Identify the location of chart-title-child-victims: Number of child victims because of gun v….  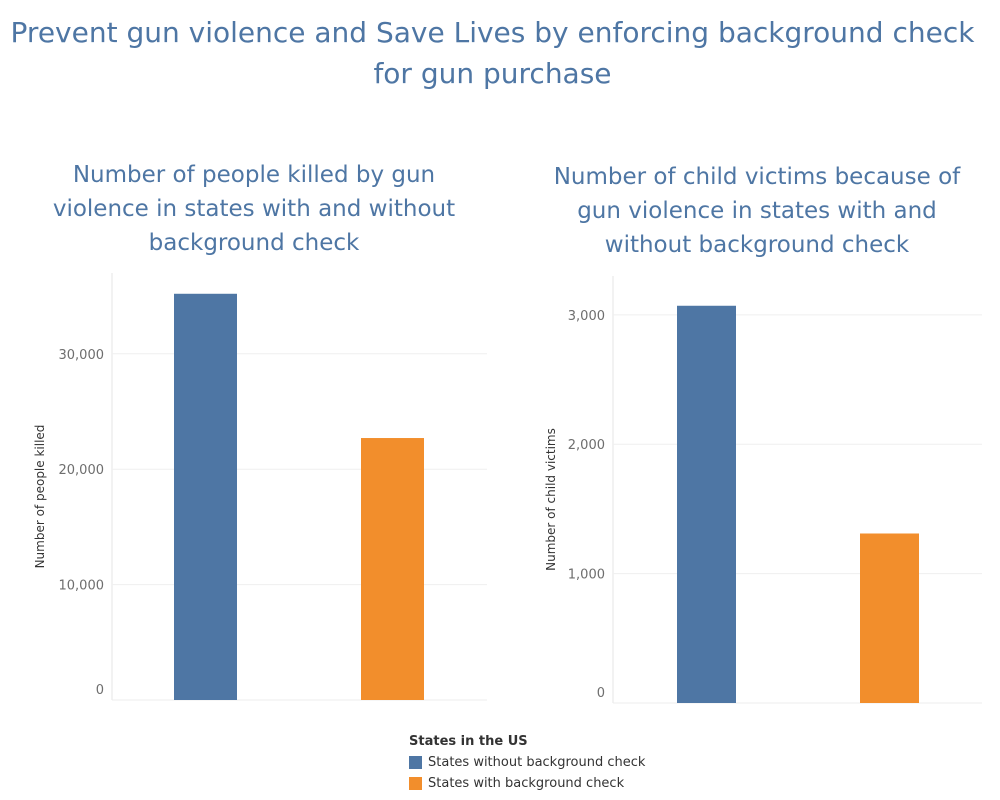
(757, 211).